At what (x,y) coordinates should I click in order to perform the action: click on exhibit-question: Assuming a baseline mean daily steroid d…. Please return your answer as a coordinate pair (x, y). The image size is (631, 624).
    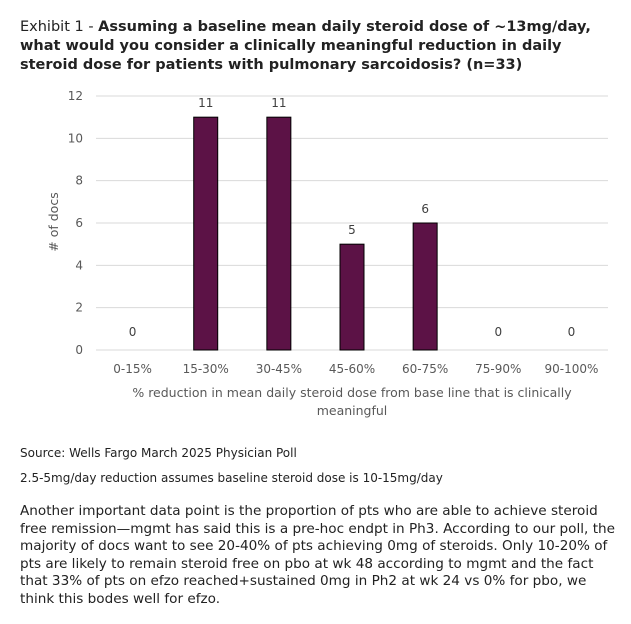
    Looking at the image, I should click on (305, 46).